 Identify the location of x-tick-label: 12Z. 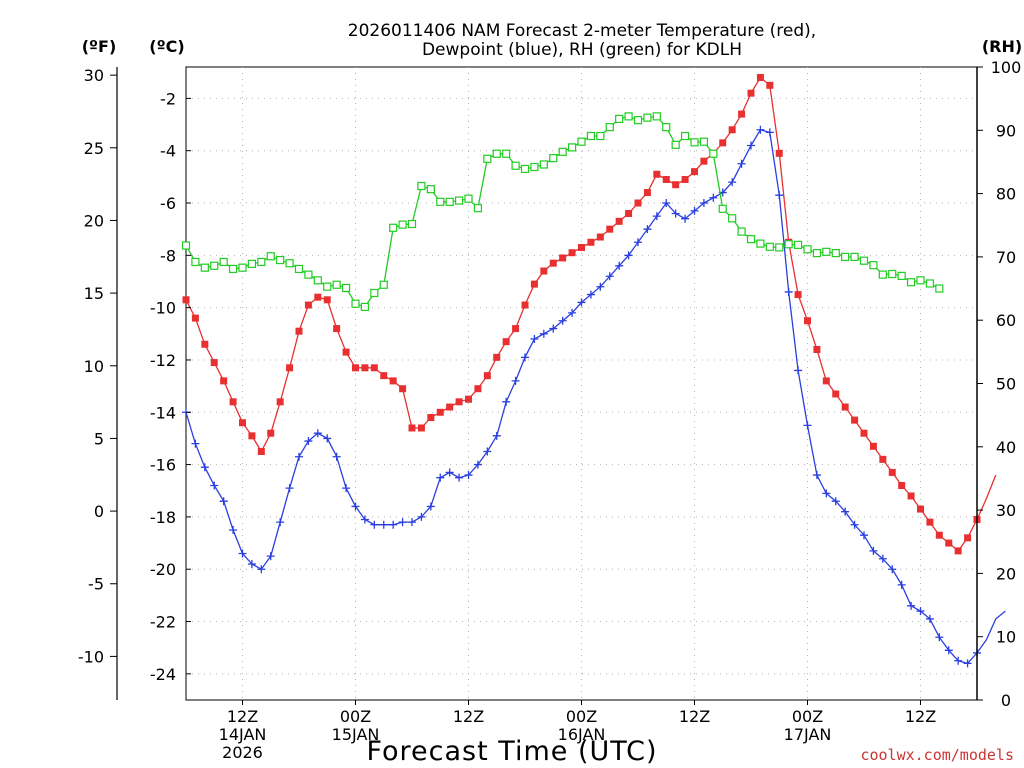
(694, 716).